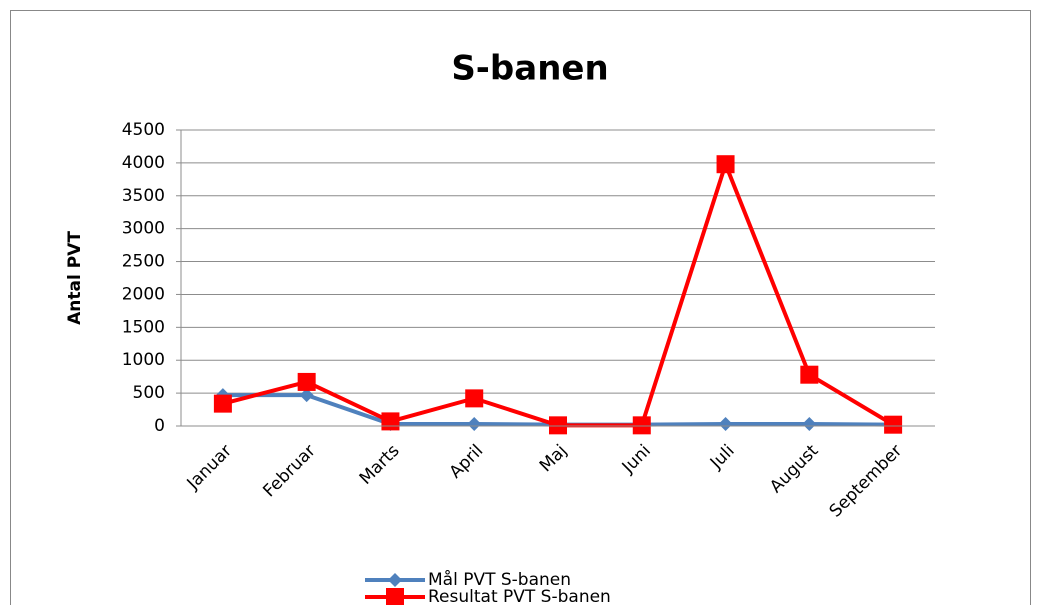 The height and width of the screenshot is (605, 1045). Describe the element at coordinates (143, 130) in the screenshot. I see `y-tick-label: 4500` at that location.